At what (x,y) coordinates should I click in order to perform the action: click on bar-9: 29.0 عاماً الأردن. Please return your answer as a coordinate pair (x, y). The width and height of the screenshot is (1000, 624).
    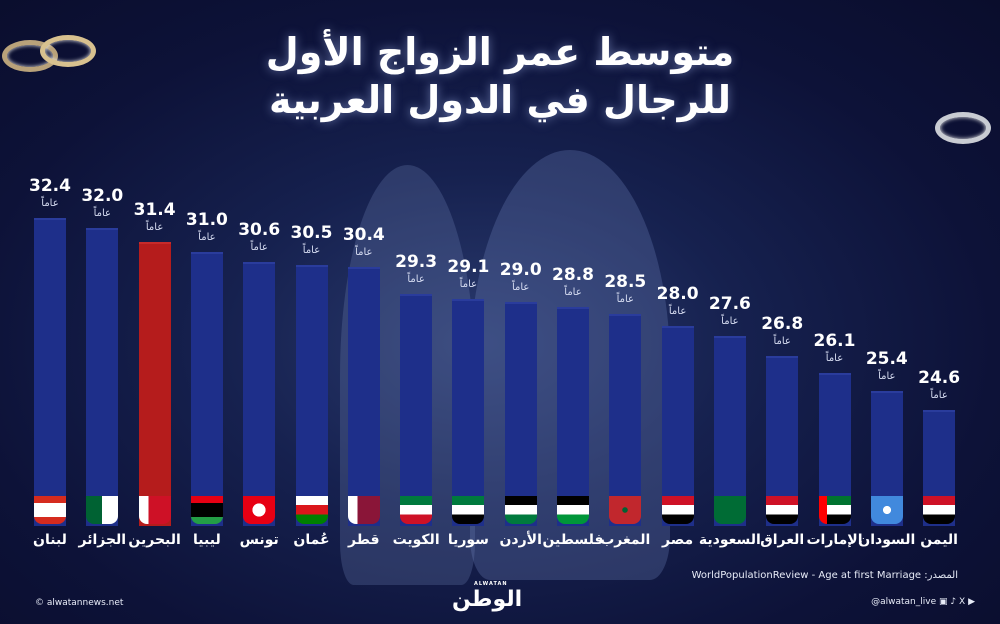
    Looking at the image, I should click on (520, 312).